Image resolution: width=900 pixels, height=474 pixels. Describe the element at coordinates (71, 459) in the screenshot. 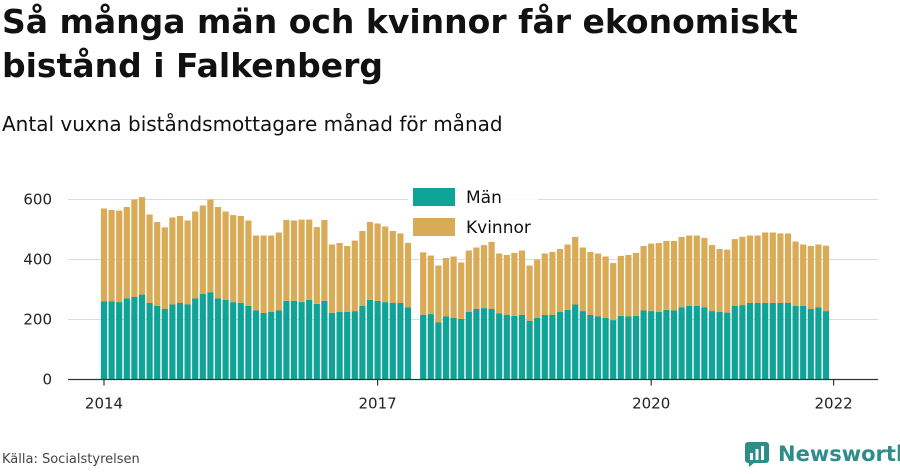

I see `source-note: Källa: Socialstyrelsen` at that location.